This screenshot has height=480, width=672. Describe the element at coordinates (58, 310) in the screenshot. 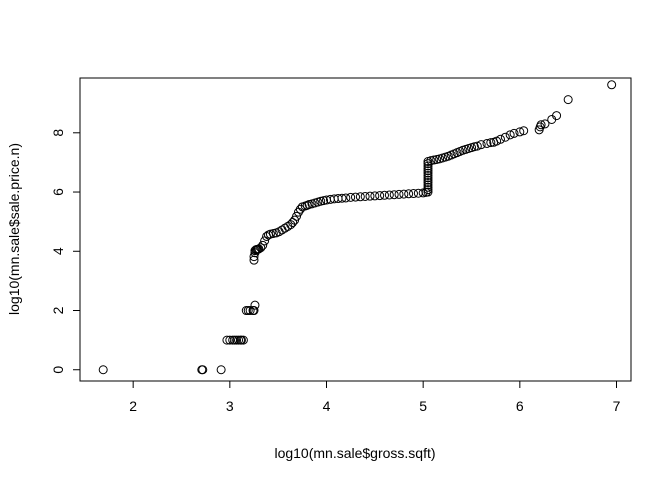

I see `y-tick-label: 2` at that location.